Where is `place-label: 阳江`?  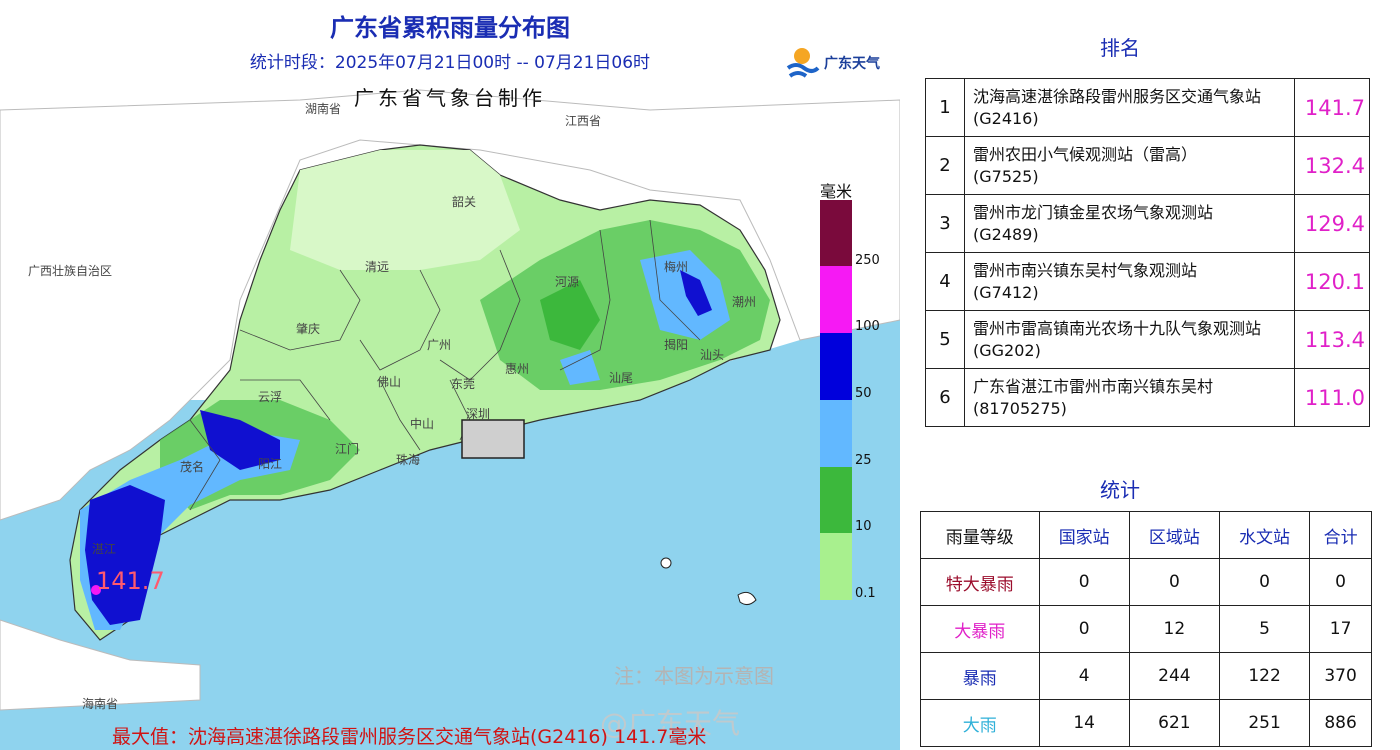
place-label: 阳江 is located at coordinates (270, 464).